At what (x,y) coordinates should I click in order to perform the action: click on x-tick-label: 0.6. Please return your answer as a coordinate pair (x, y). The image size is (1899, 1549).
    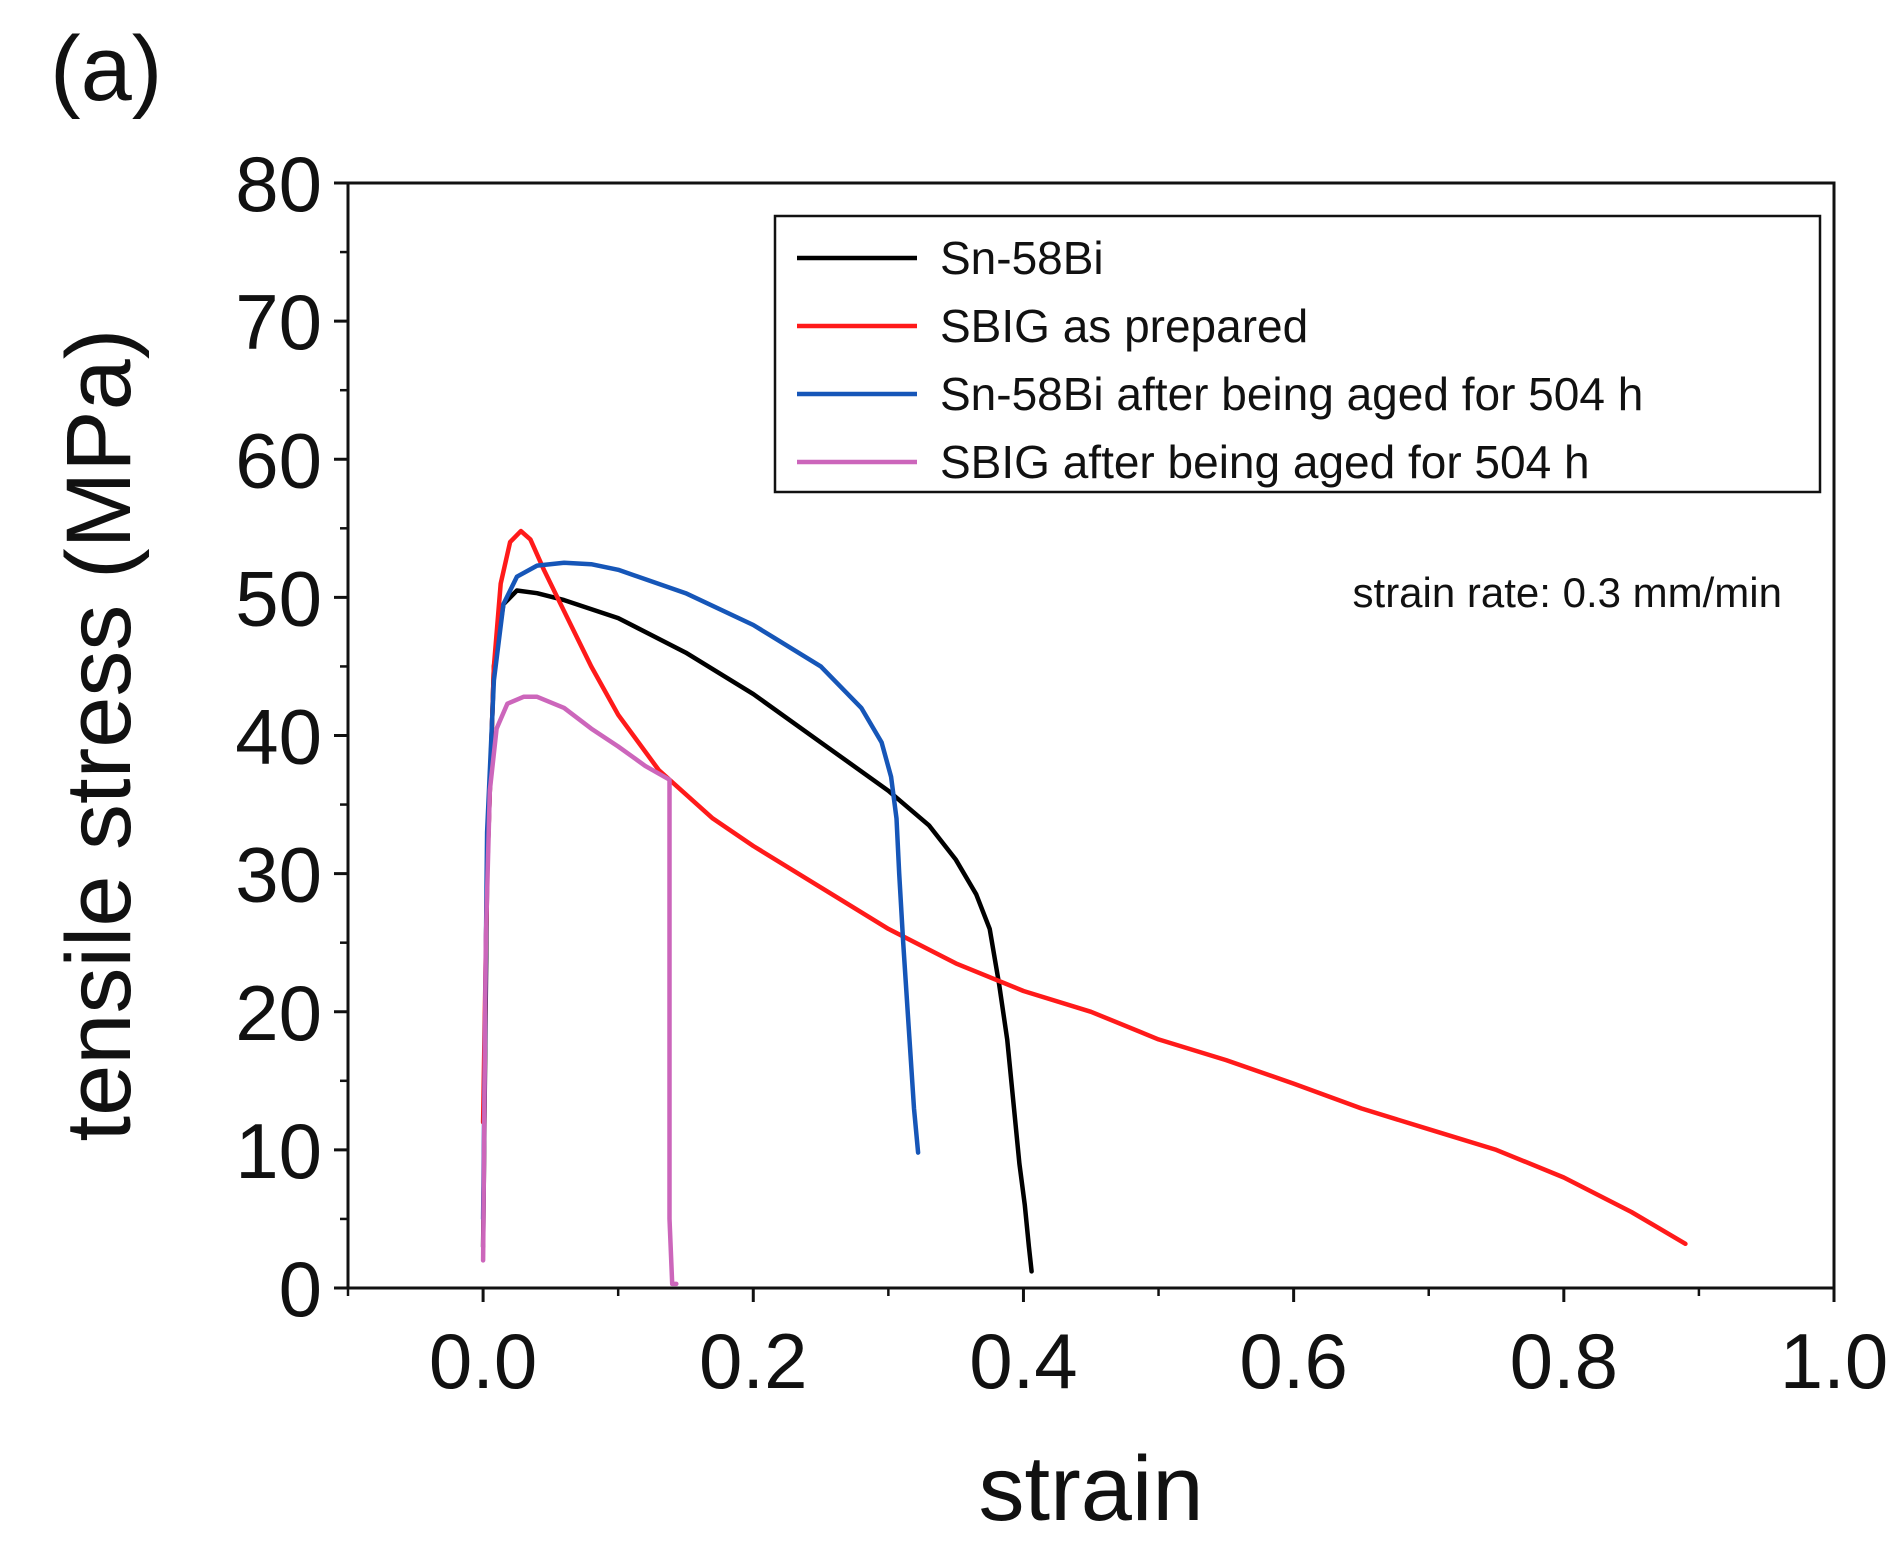
    Looking at the image, I should click on (1293, 1361).